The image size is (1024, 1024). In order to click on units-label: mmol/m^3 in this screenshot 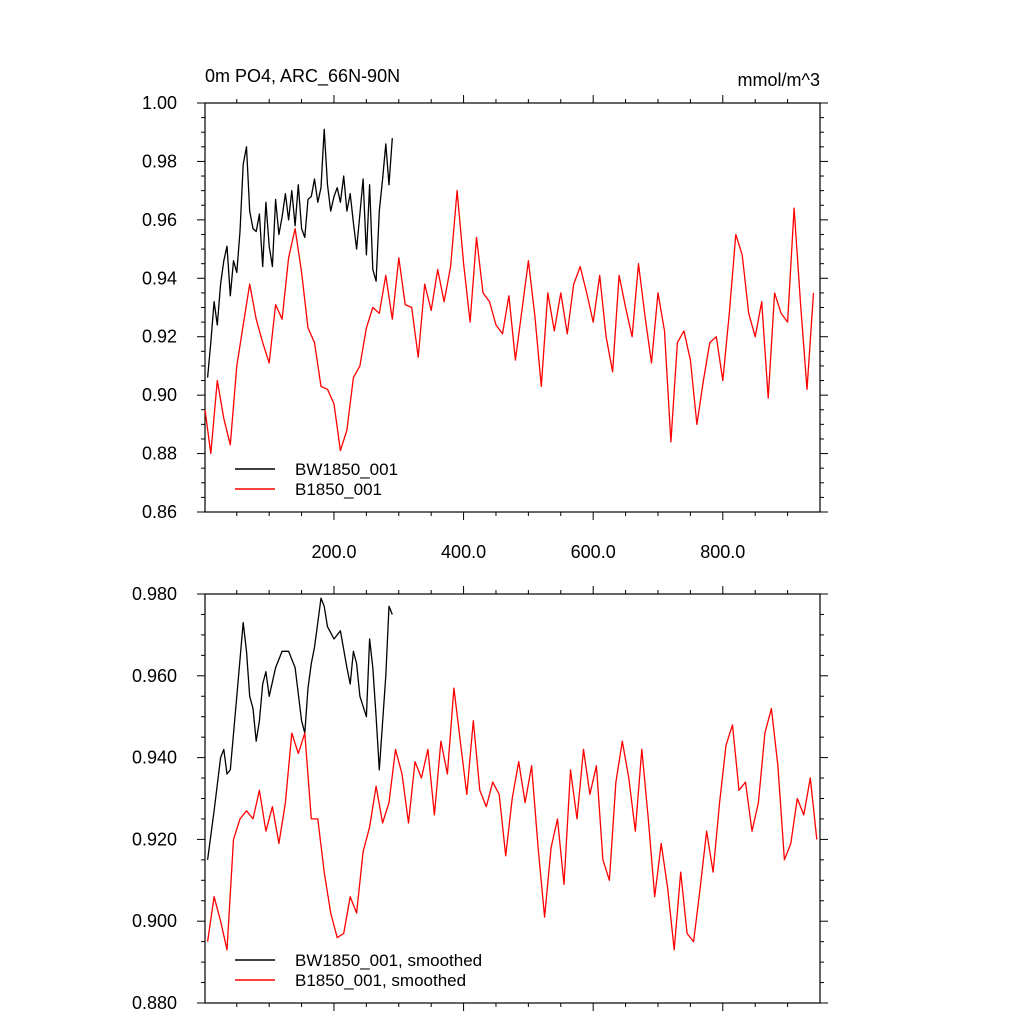, I will do `click(779, 80)`.